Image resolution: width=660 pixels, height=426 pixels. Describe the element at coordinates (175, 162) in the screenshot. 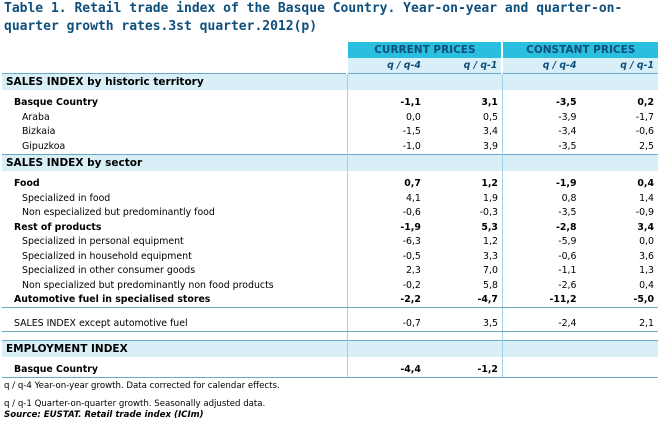

I see `section-label: SALES INDEX by sector` at that location.